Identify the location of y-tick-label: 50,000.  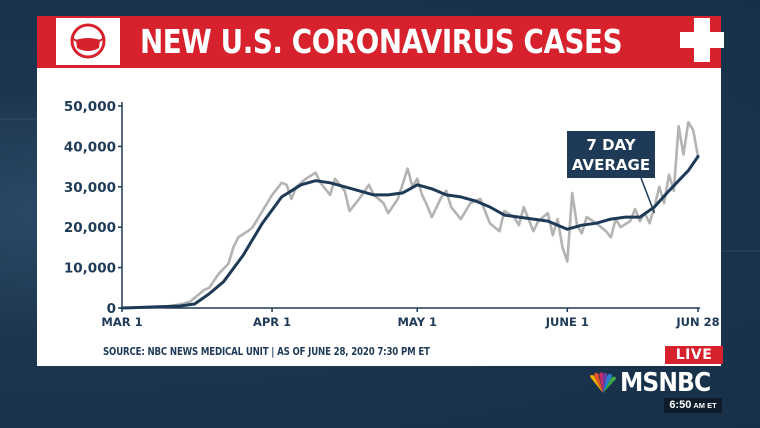
(90, 107).